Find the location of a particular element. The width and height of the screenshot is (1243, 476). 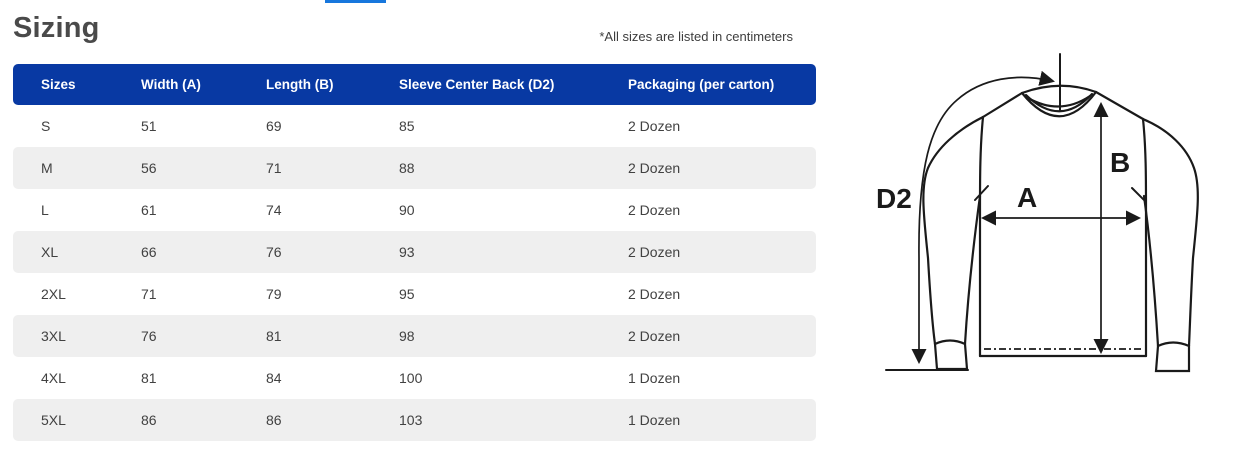

active-tab-underline is located at coordinates (355, 1).